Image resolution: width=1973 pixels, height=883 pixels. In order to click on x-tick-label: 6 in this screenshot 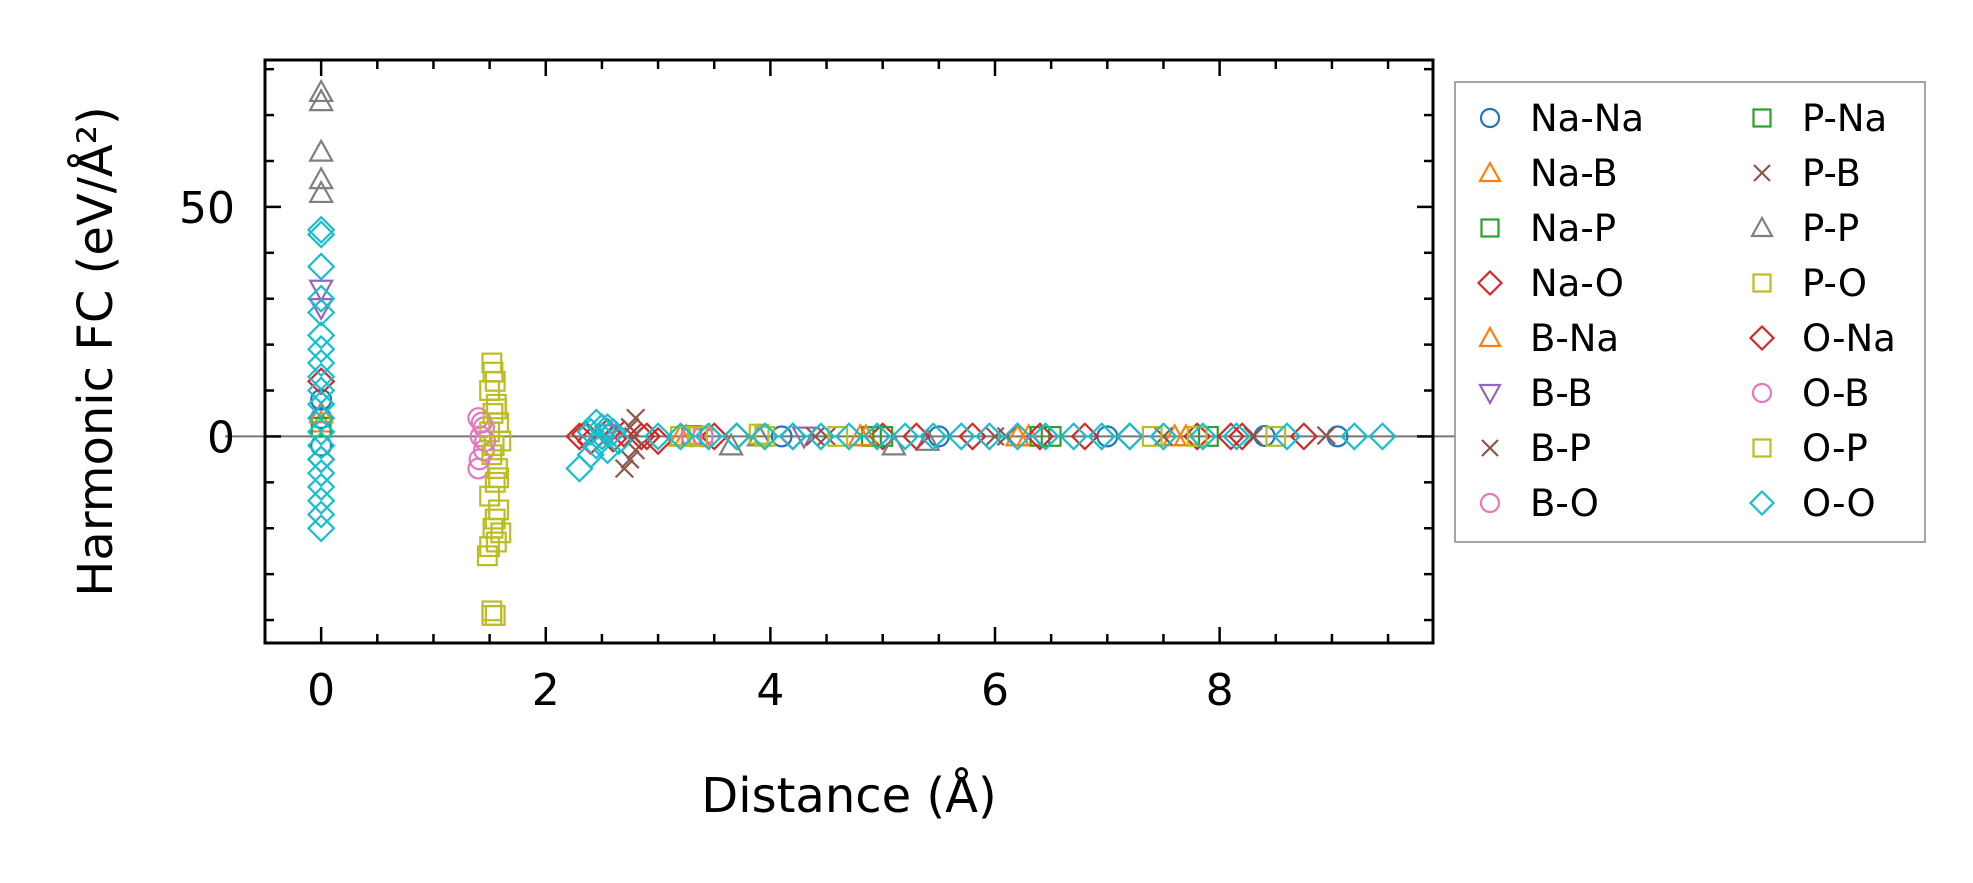, I will do `click(995, 690)`.